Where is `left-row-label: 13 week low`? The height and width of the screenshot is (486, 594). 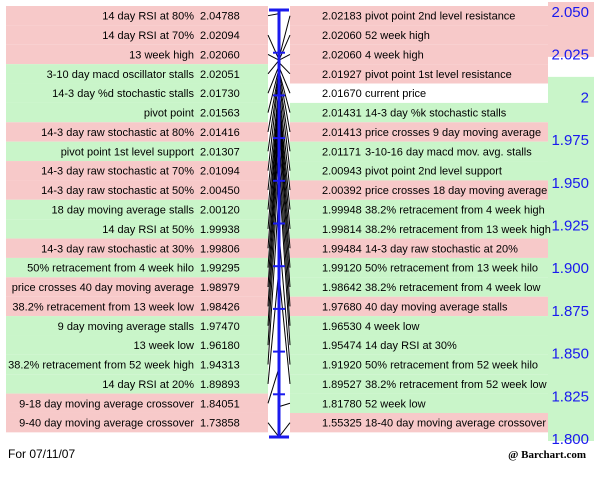 left-row-label: 13 week low is located at coordinates (163, 346).